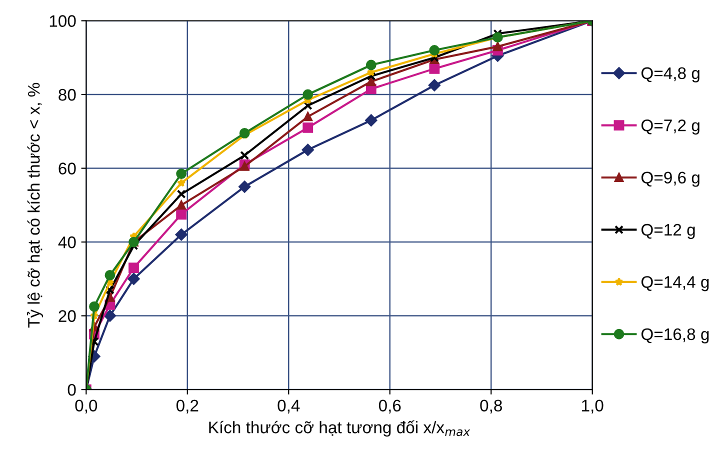 The height and width of the screenshot is (461, 718). I want to click on x-tick-label: 0,8, so click(491, 407).